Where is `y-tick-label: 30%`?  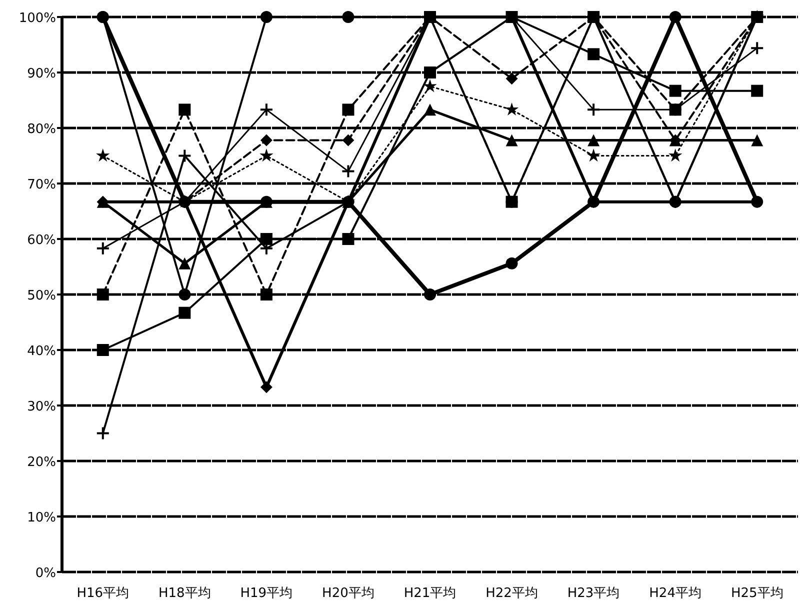
y-tick-label: 30% is located at coordinates (41, 407).